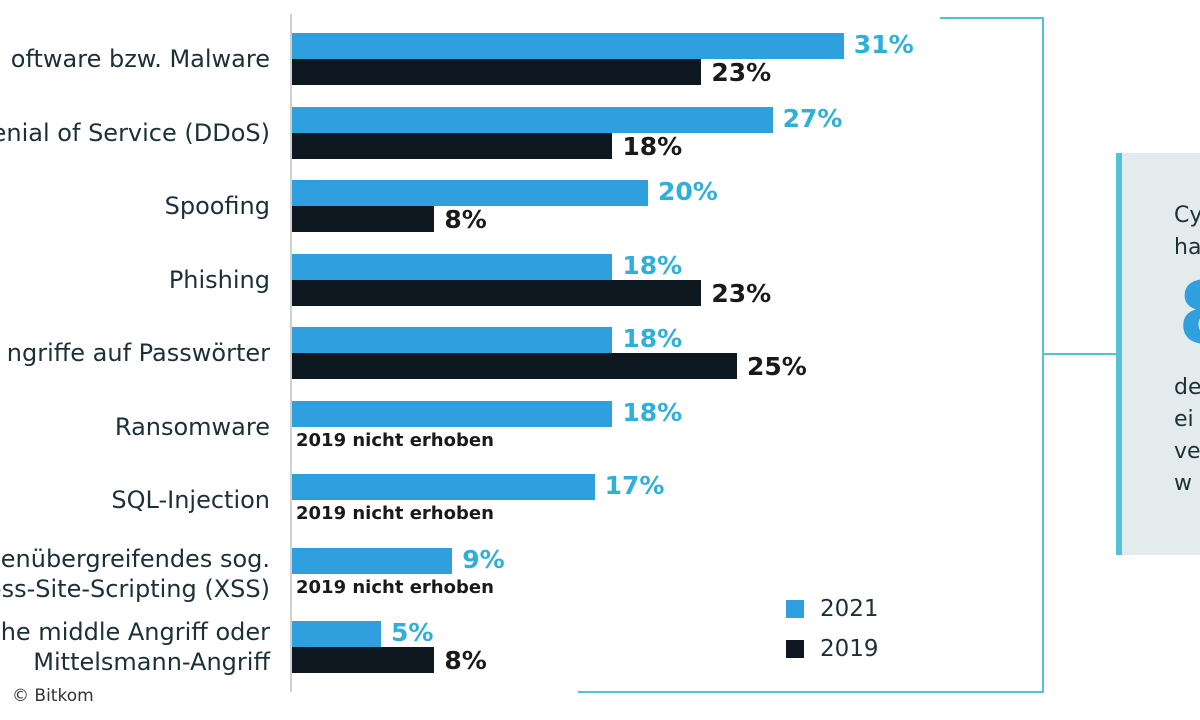  What do you see at coordinates (849, 649) in the screenshot?
I see `legend-label-2019: 2019` at bounding box center [849, 649].